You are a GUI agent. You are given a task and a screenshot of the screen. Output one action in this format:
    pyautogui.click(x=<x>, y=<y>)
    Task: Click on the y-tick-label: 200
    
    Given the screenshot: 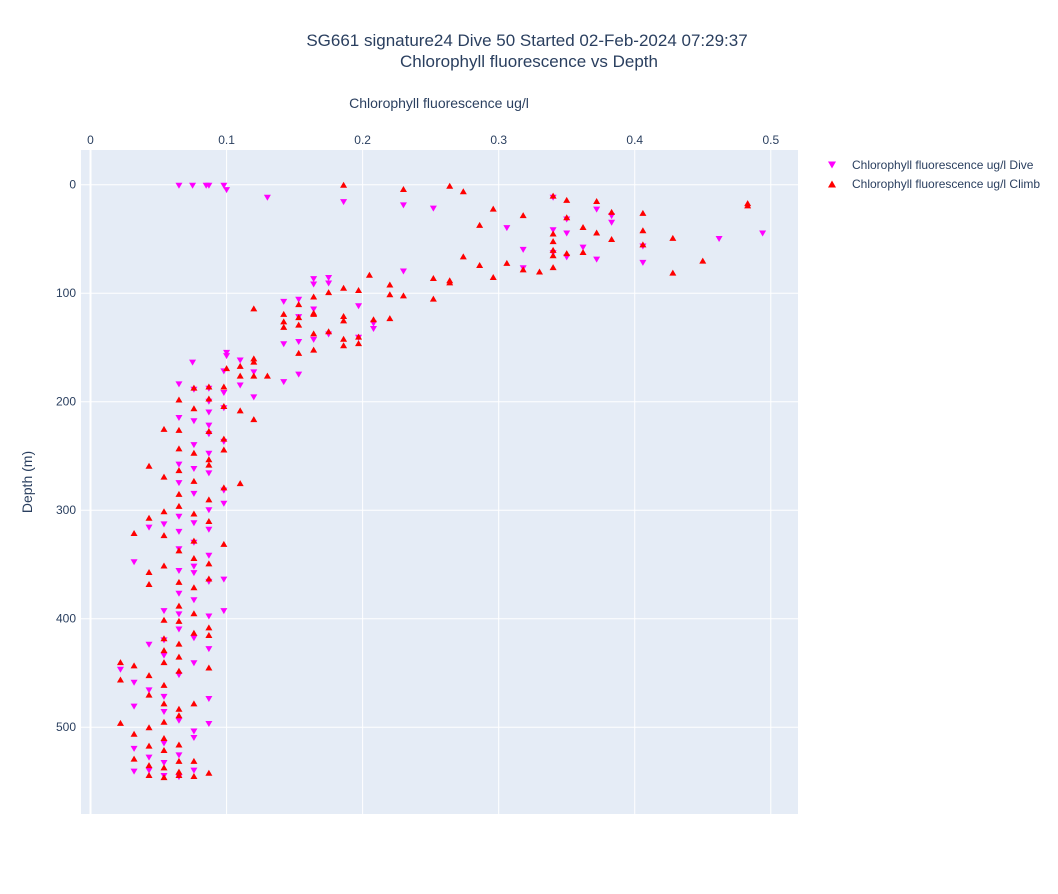 What is the action you would take?
    pyautogui.click(x=66, y=402)
    